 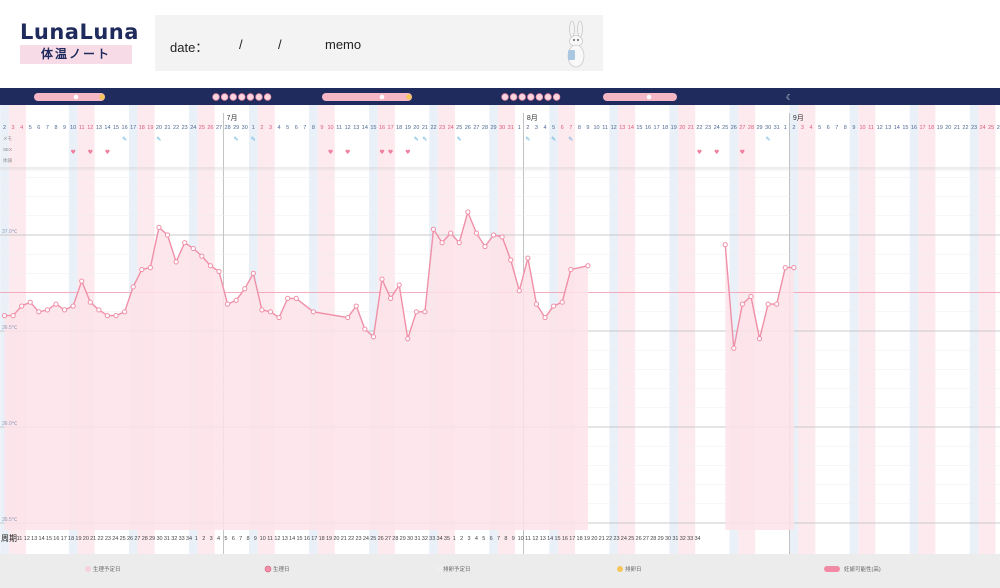 I want to click on cycle-day-label: 3, so click(x=211, y=539).